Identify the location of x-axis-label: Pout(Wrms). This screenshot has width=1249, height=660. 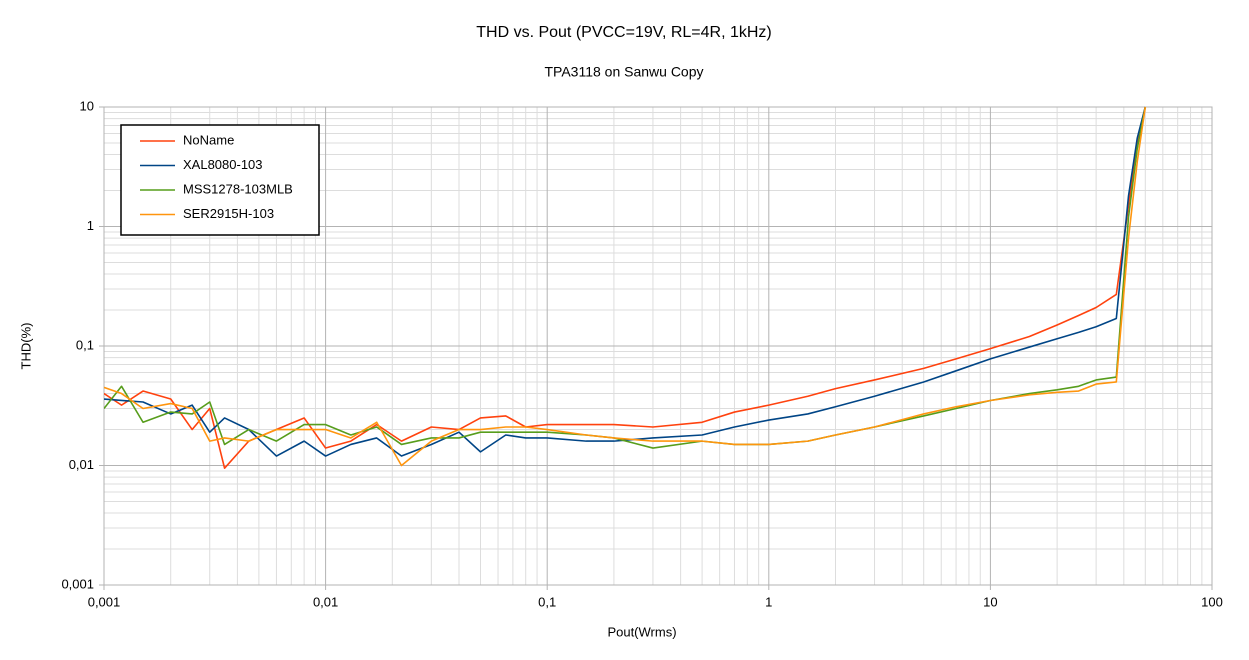
(641, 631).